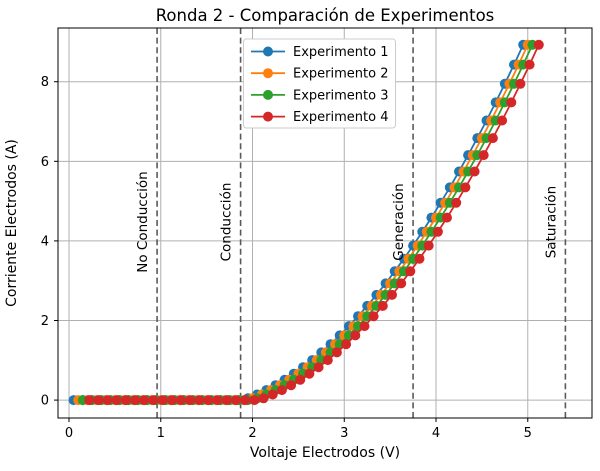 The width and height of the screenshot is (600, 471). I want to click on legend-label: Experimento 4, so click(340, 117).